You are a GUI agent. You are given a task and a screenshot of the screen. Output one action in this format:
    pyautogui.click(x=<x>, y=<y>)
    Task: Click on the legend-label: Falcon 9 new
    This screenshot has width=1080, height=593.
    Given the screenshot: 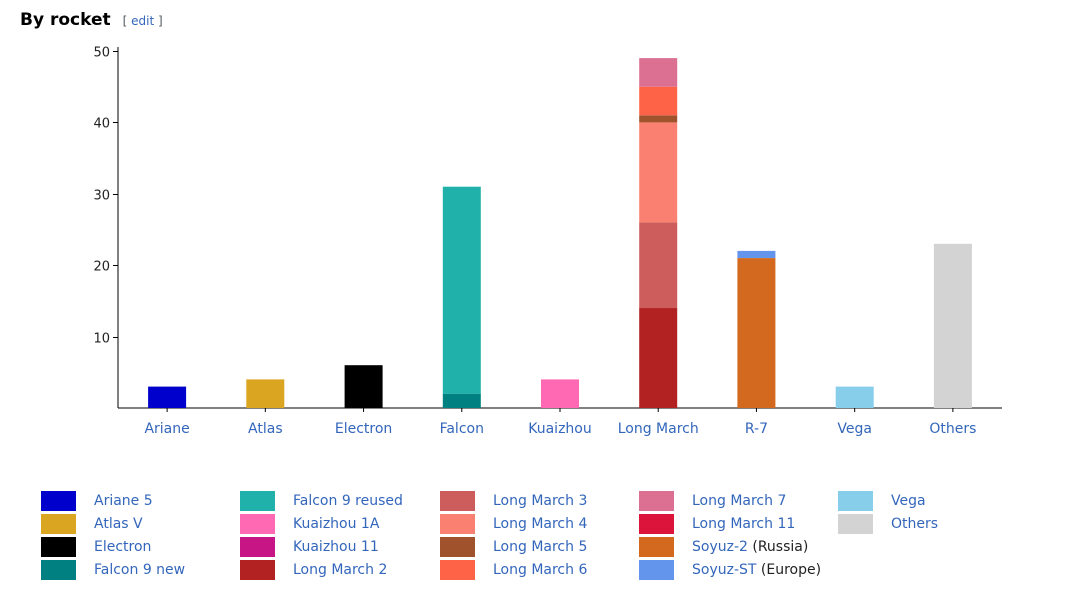 What is the action you would take?
    pyautogui.click(x=139, y=570)
    